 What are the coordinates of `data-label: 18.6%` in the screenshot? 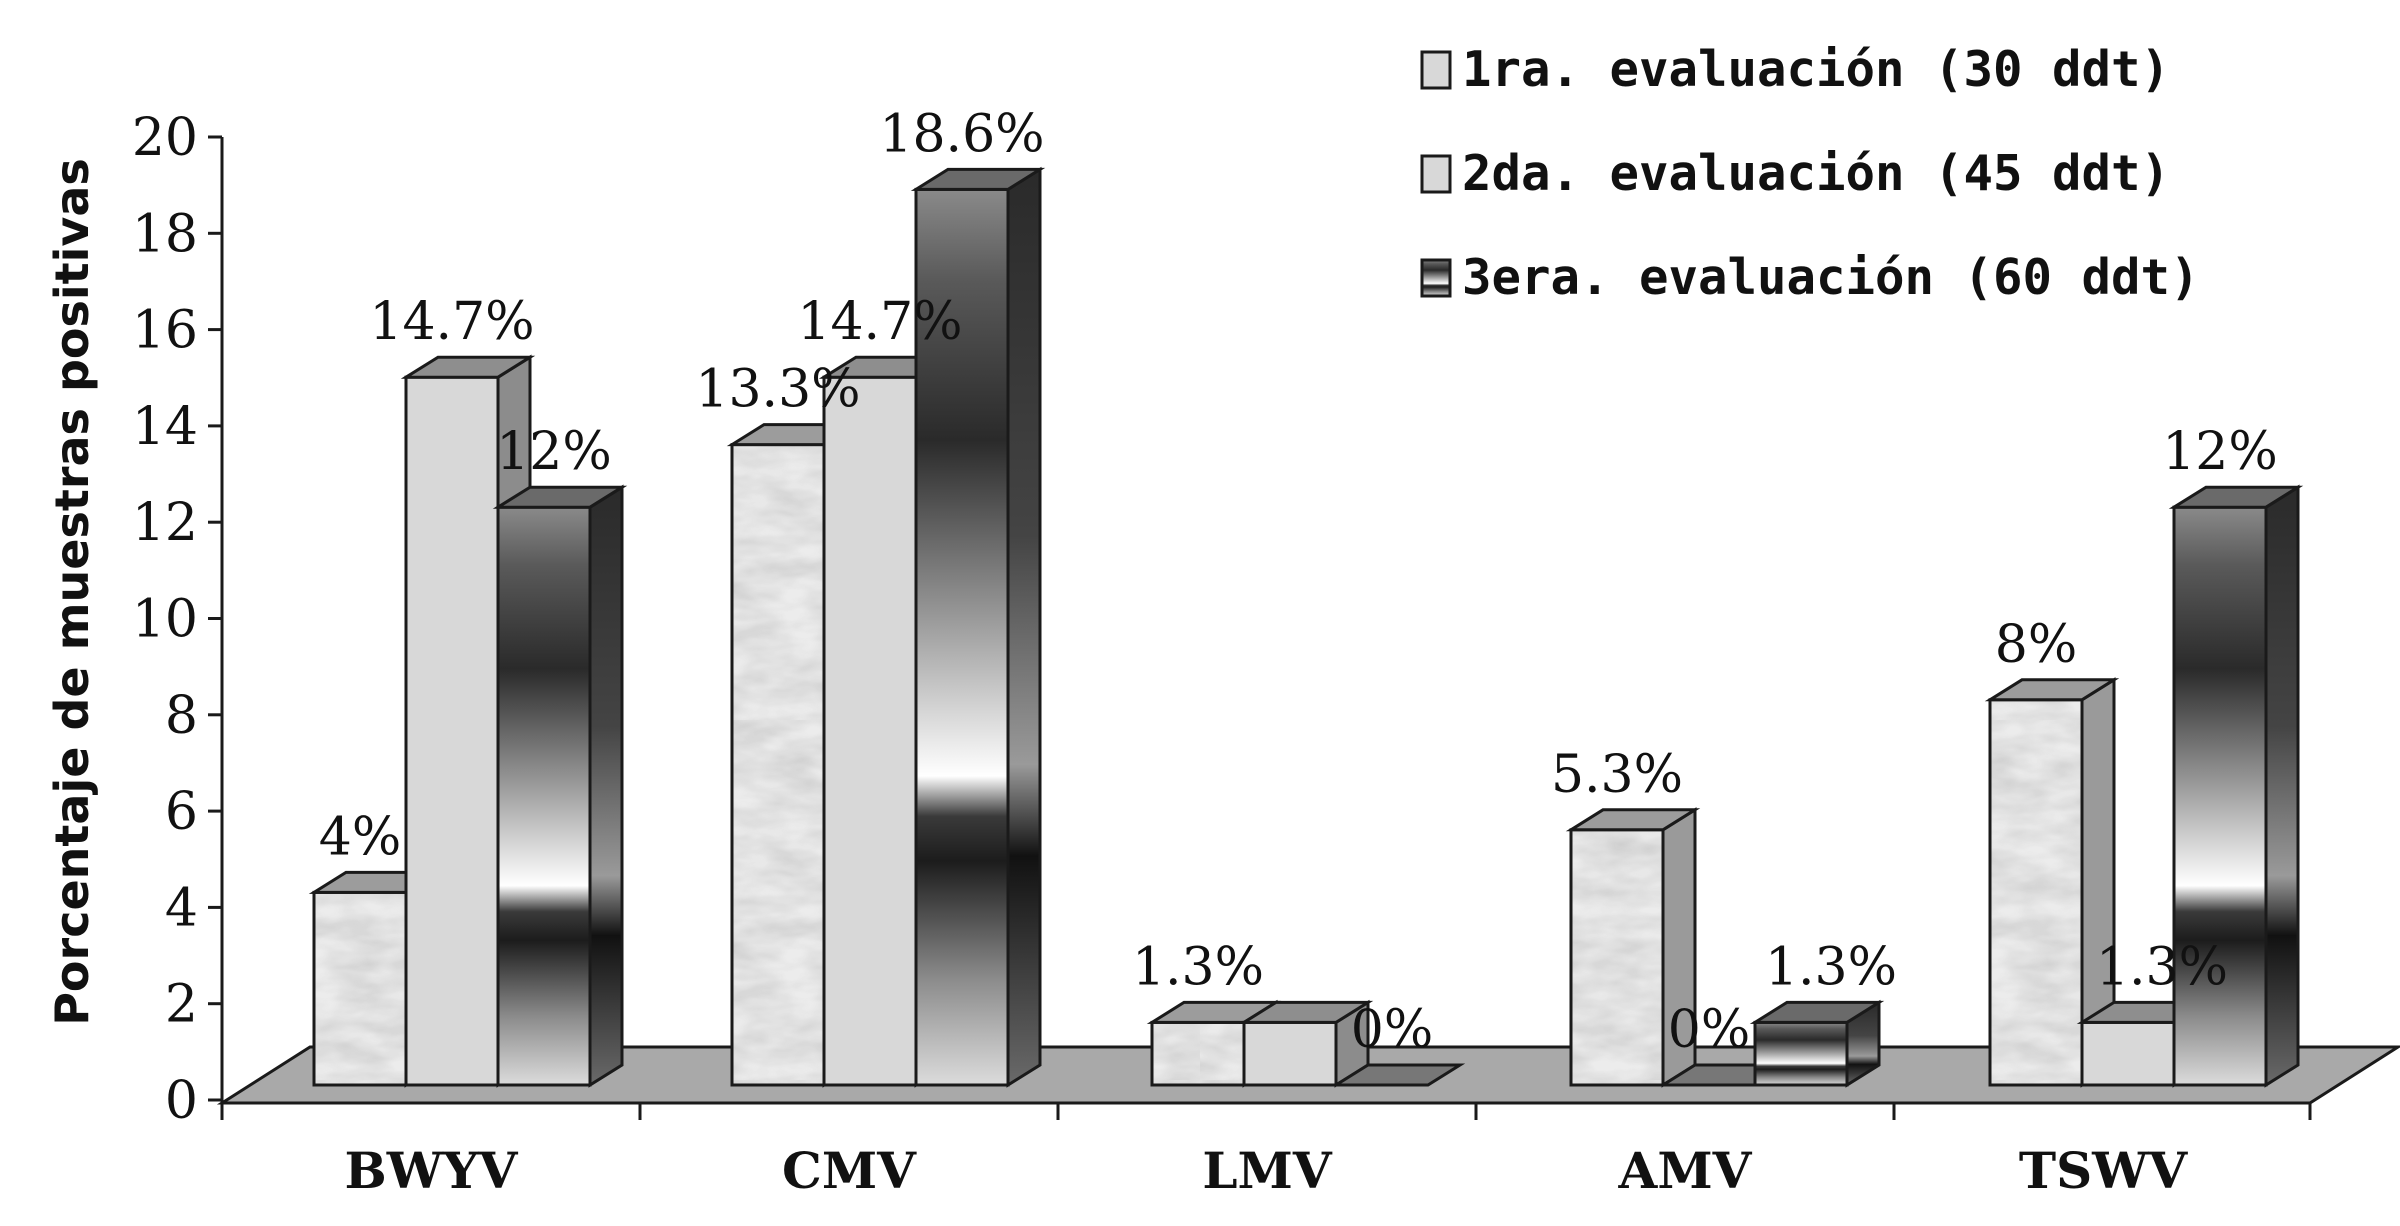 It's located at (961, 134).